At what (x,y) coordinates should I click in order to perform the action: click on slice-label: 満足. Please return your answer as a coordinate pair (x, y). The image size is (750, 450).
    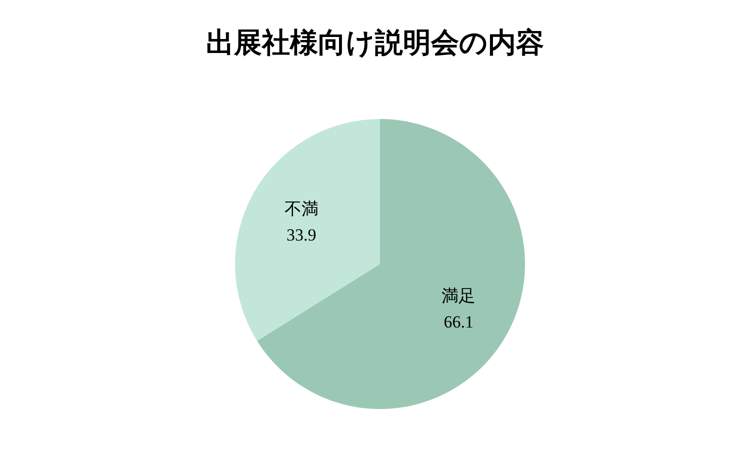
    Looking at the image, I should click on (459, 296).